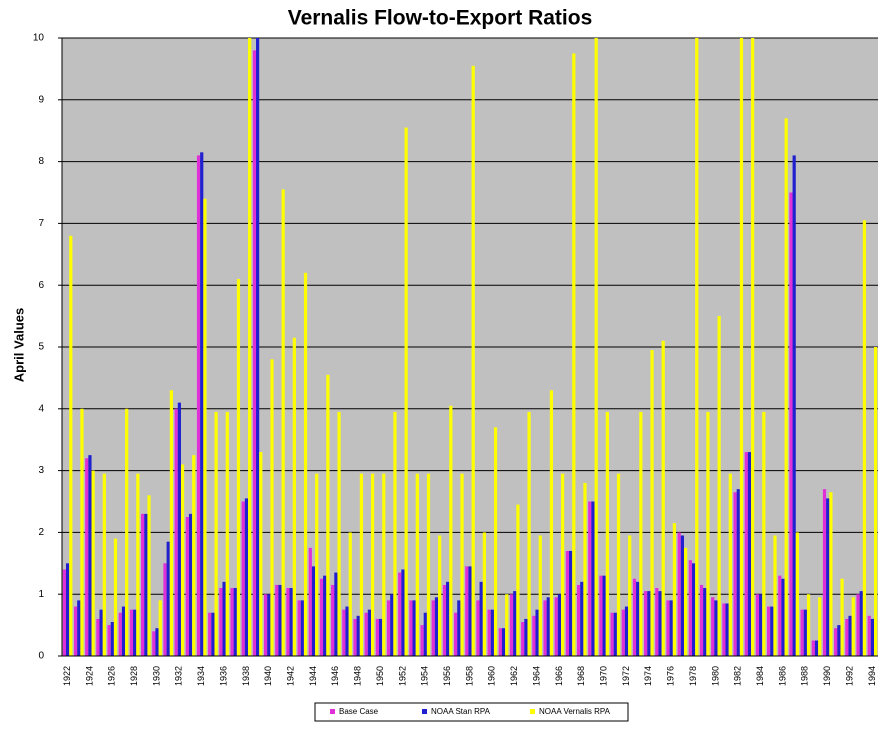 This screenshot has height=749, width=878. What do you see at coordinates (440, 18) in the screenshot?
I see `chart-title: Vernalis Flow-to-Export Ratios` at bounding box center [440, 18].